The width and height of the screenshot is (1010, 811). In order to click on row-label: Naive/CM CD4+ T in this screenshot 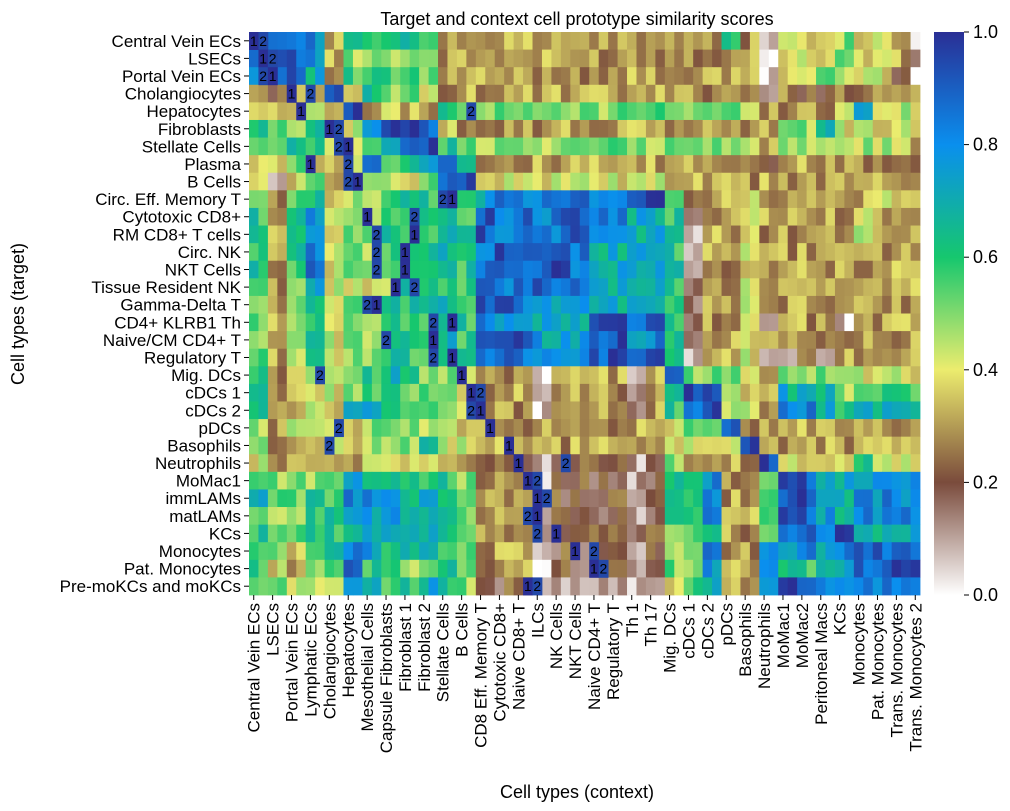, I will do `click(172, 340)`.